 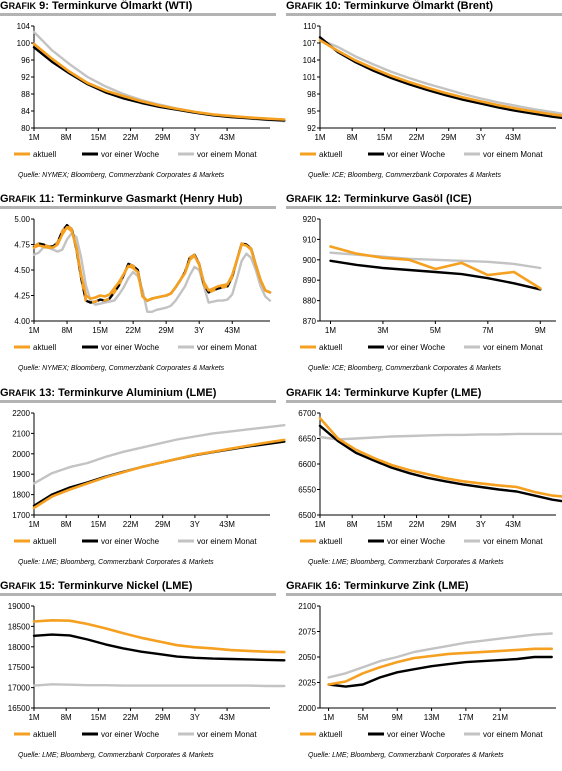 I want to click on y-tick-label: 101, so click(x=310, y=77).